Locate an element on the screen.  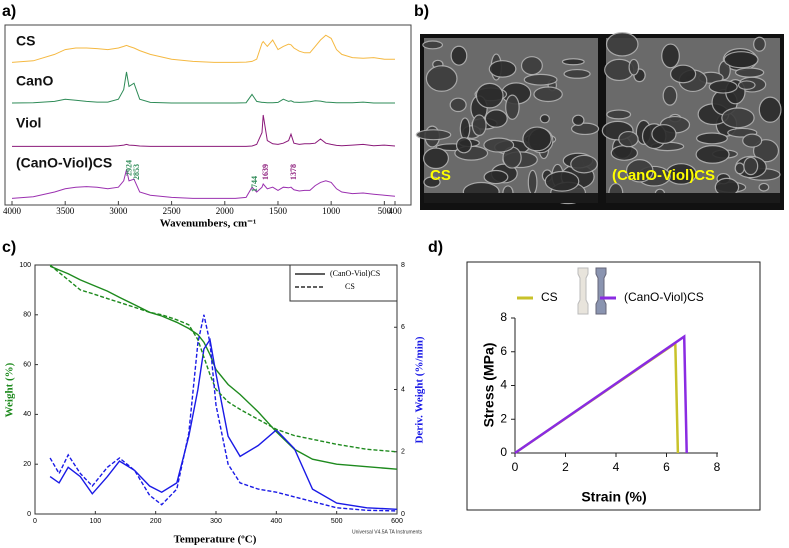
y2-axis-label: Deriv. Weight (%/min) is located at coordinates (420, 389).